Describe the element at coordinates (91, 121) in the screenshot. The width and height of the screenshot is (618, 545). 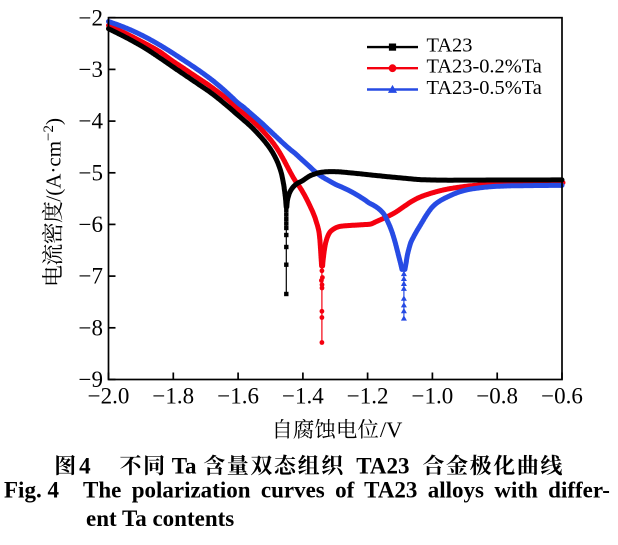
I see `svg-text: −4` at that location.